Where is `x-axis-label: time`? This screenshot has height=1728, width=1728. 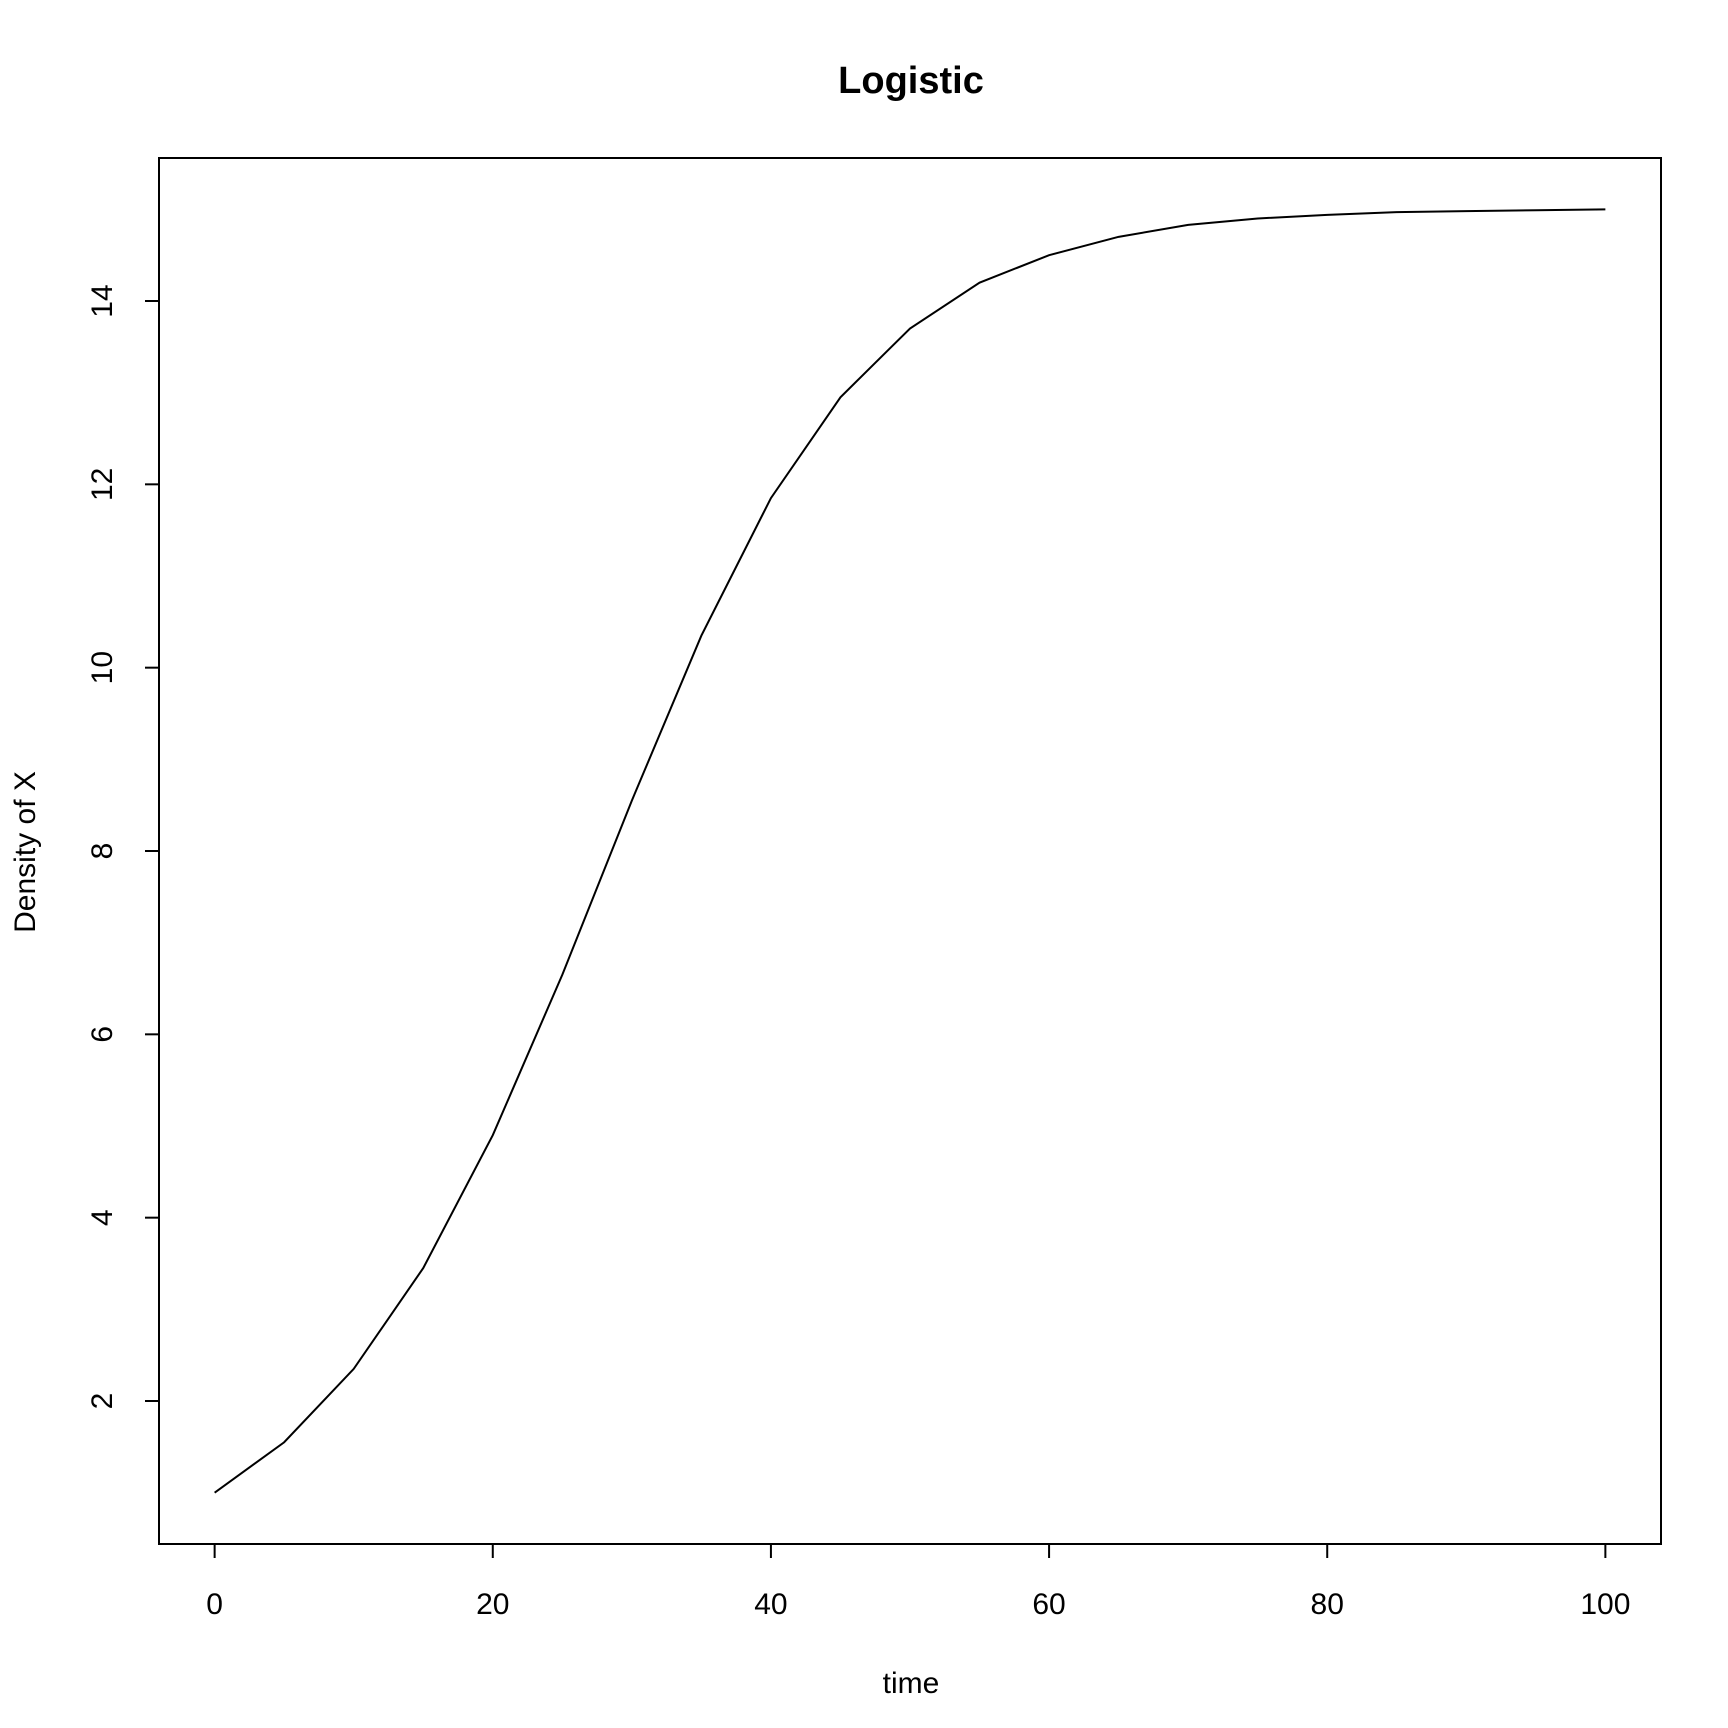 x-axis-label: time is located at coordinates (911, 1683).